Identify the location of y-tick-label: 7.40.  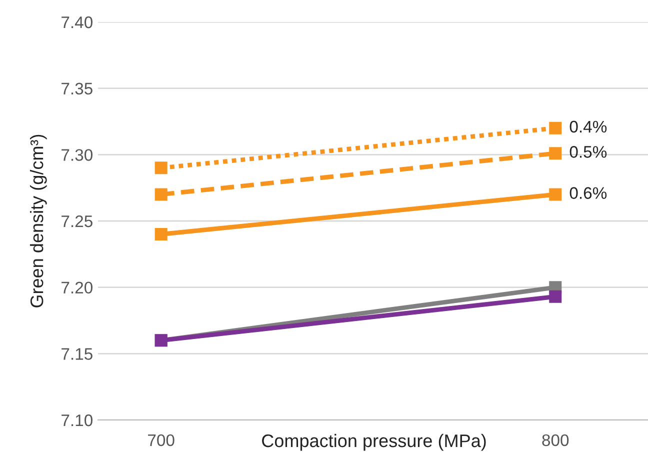
(77, 22).